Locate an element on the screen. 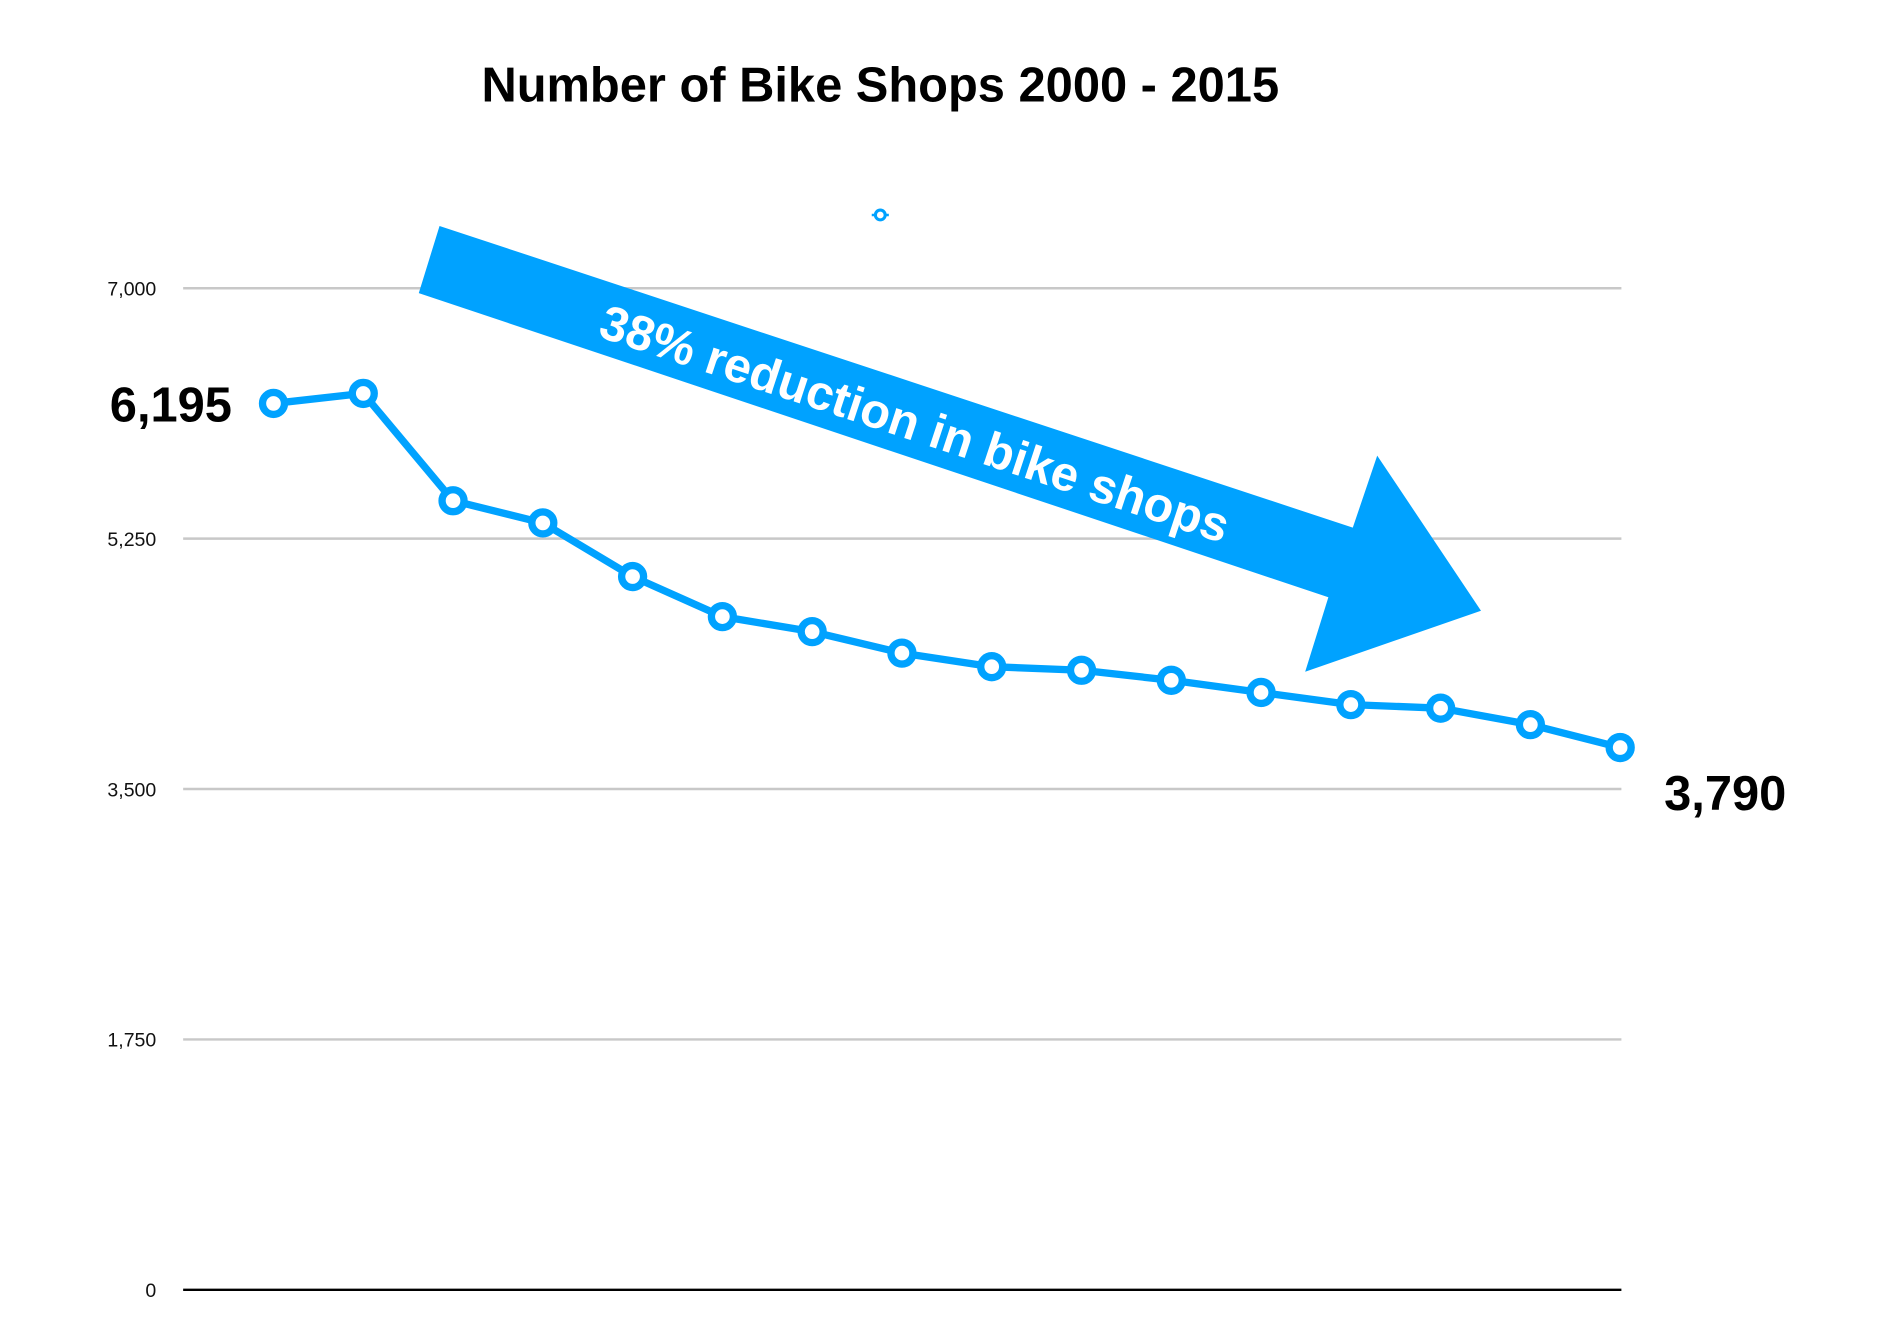  data-point-2002 is located at coordinates (453, 501).